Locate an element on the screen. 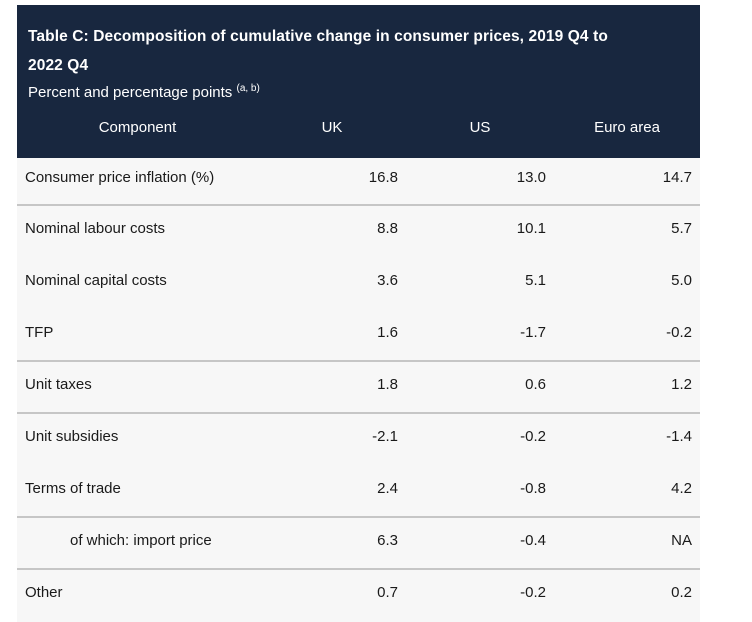 This screenshot has height=622, width=752. table-subtitle: Percent and percentage points (a, b) is located at coordinates (358, 93).